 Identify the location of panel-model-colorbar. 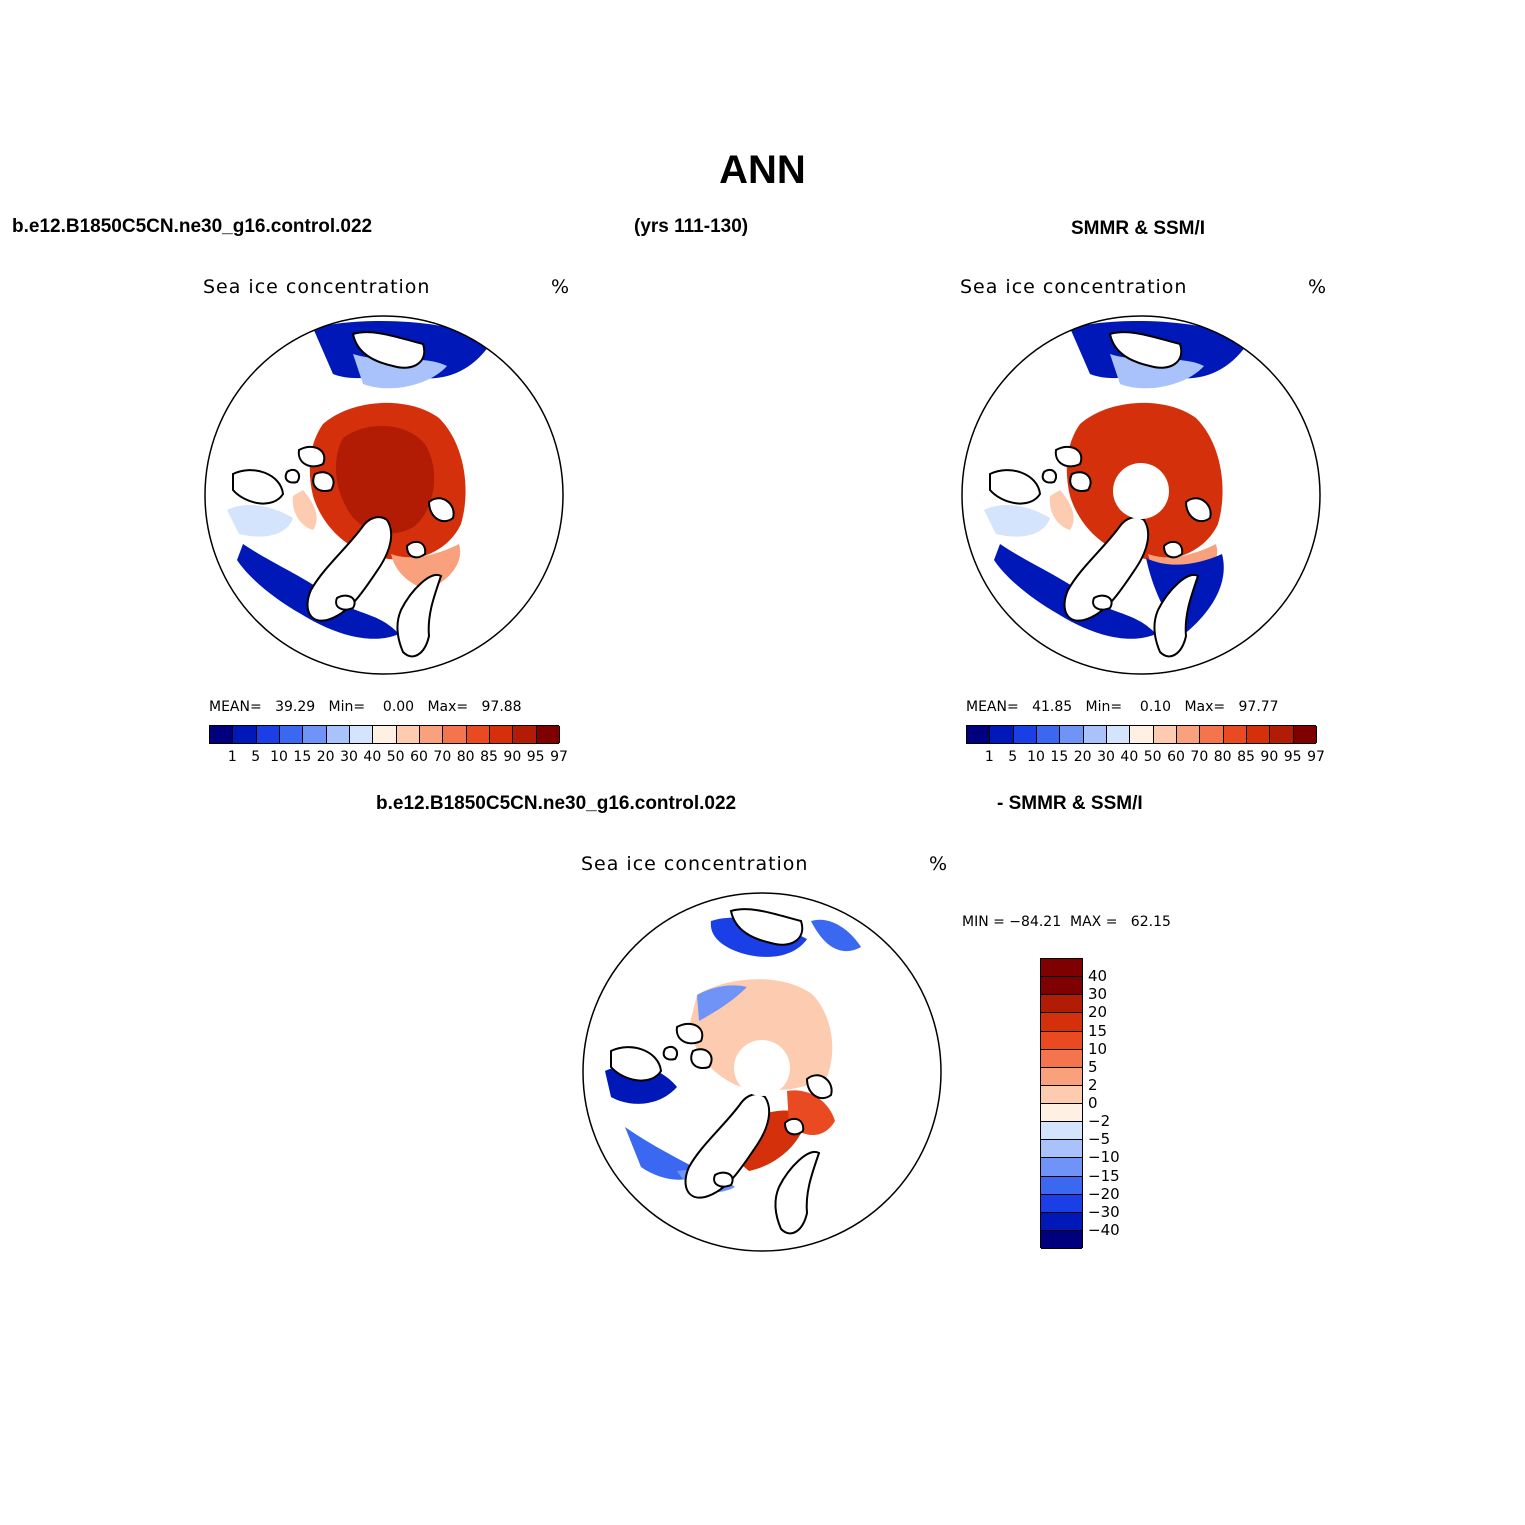
(384, 734).